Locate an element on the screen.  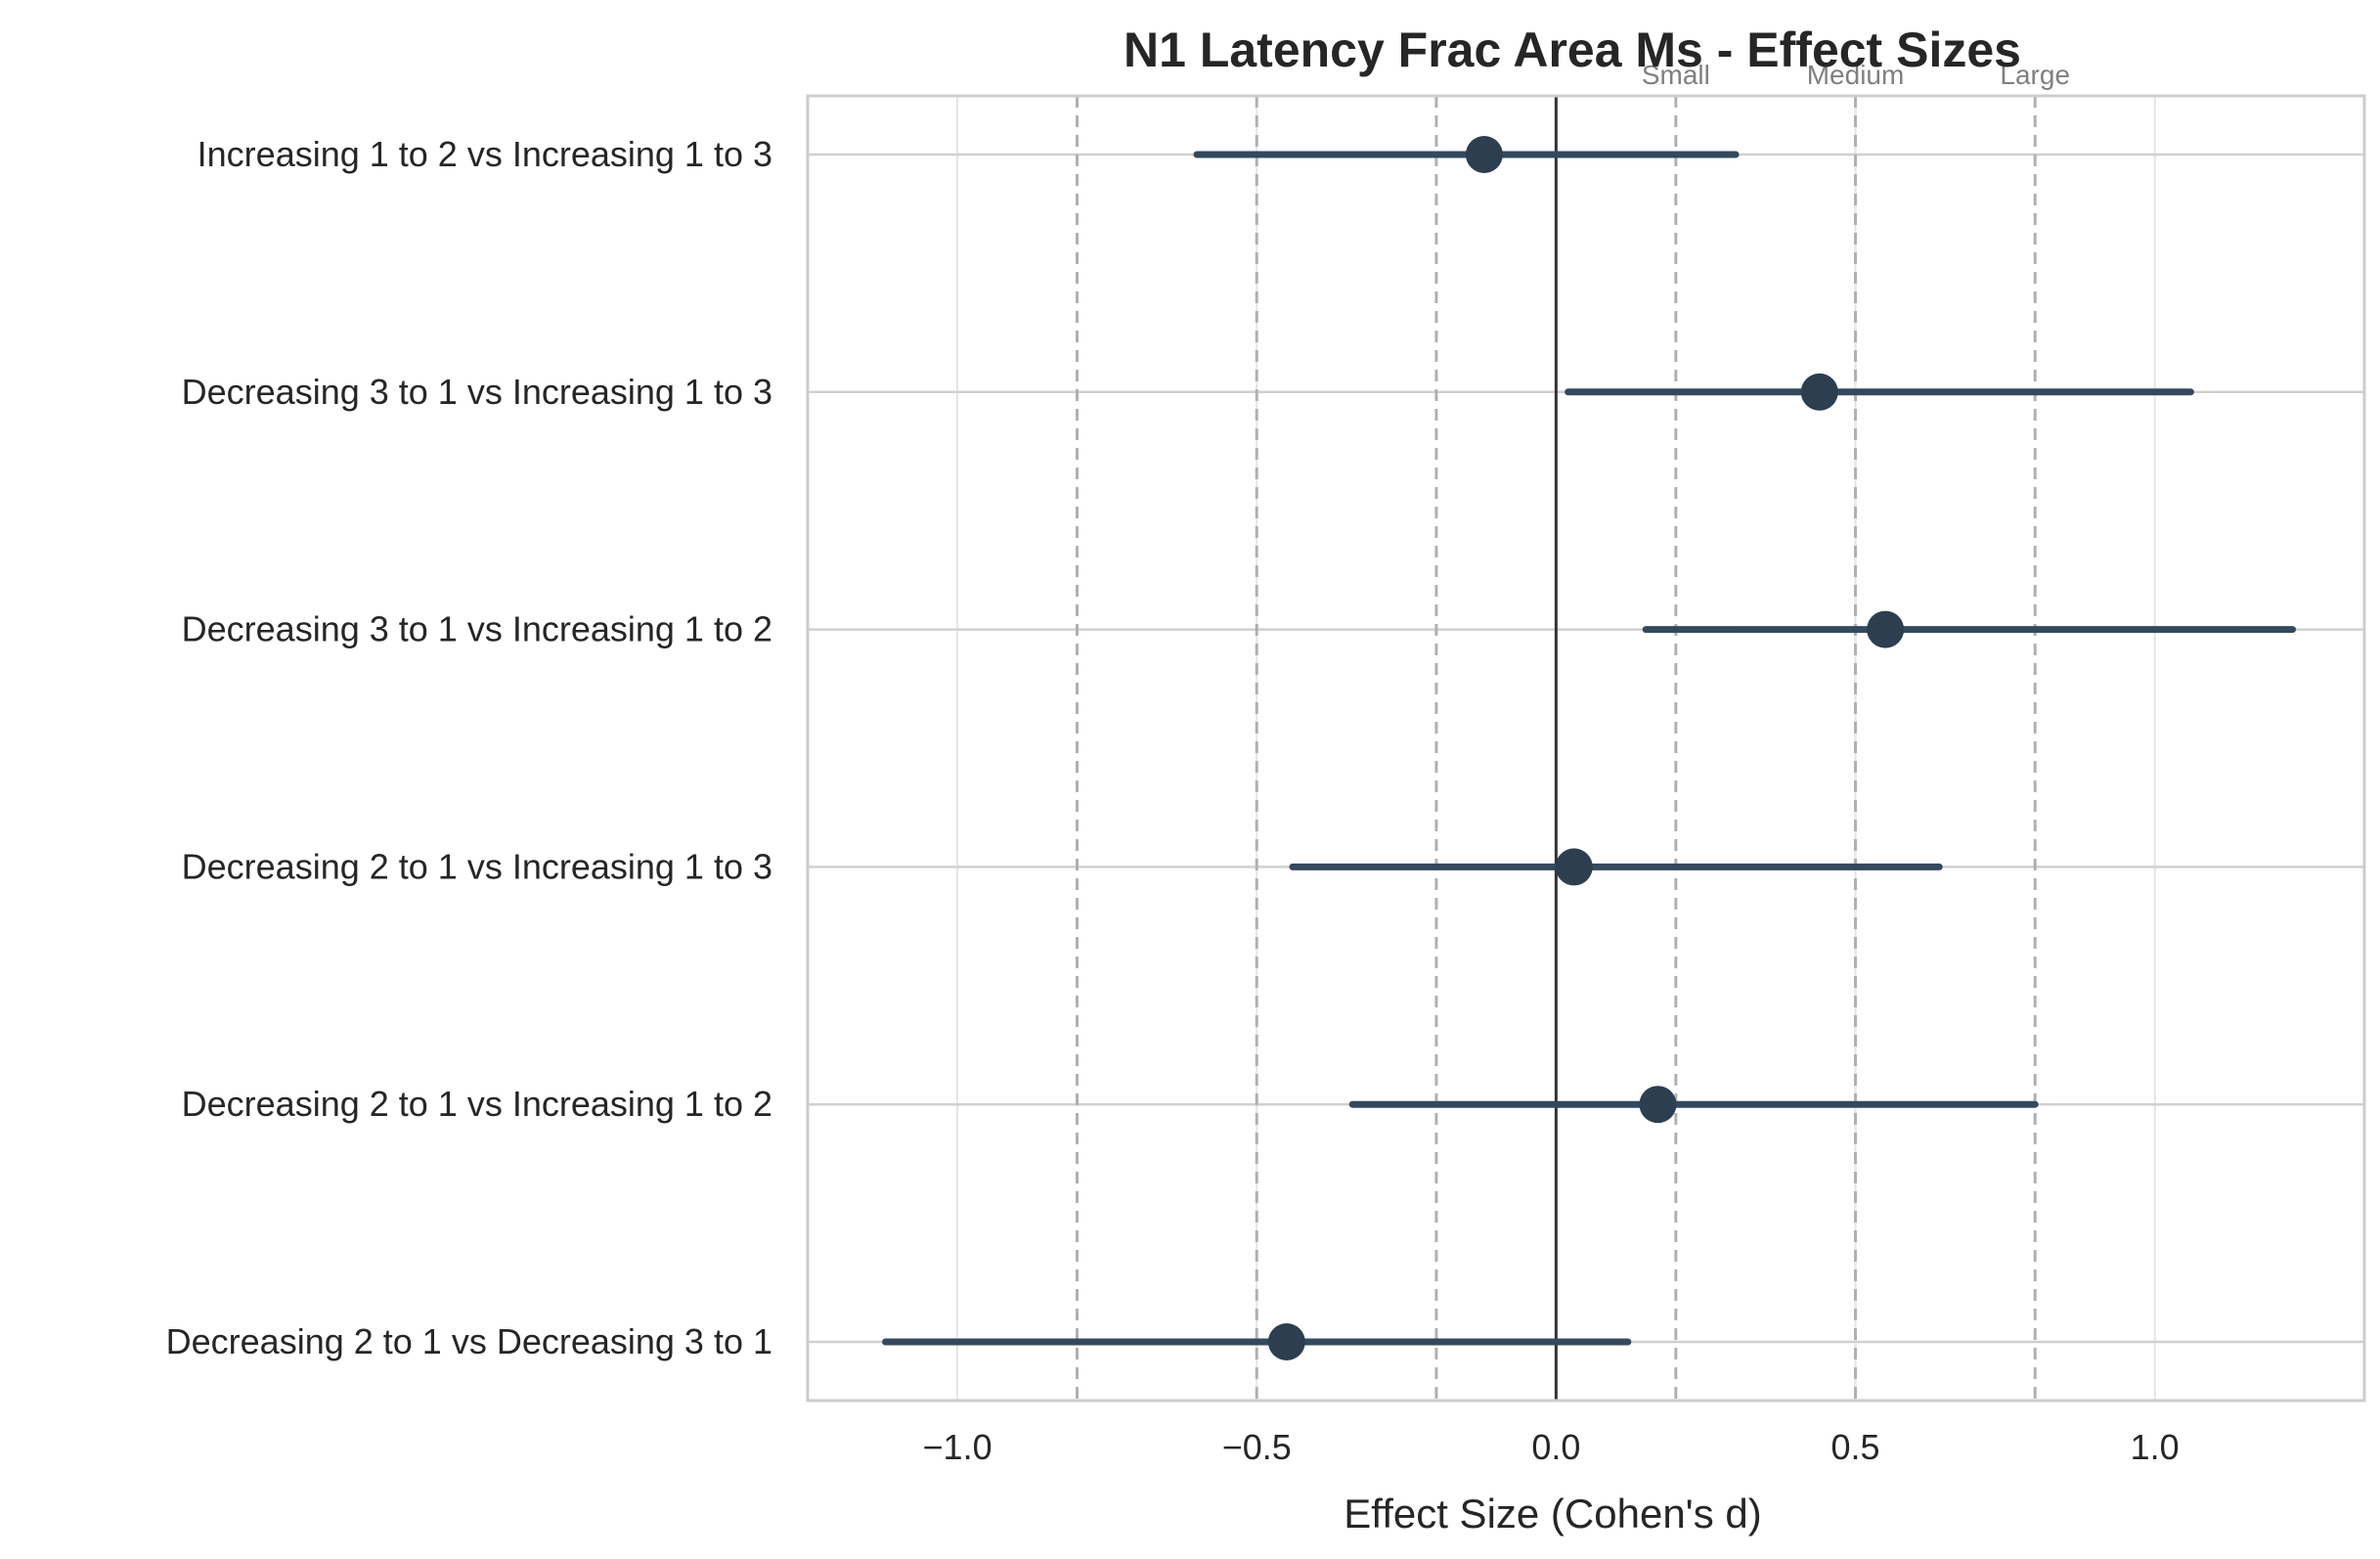
x-tick-label: −0.5 is located at coordinates (1257, 1447).